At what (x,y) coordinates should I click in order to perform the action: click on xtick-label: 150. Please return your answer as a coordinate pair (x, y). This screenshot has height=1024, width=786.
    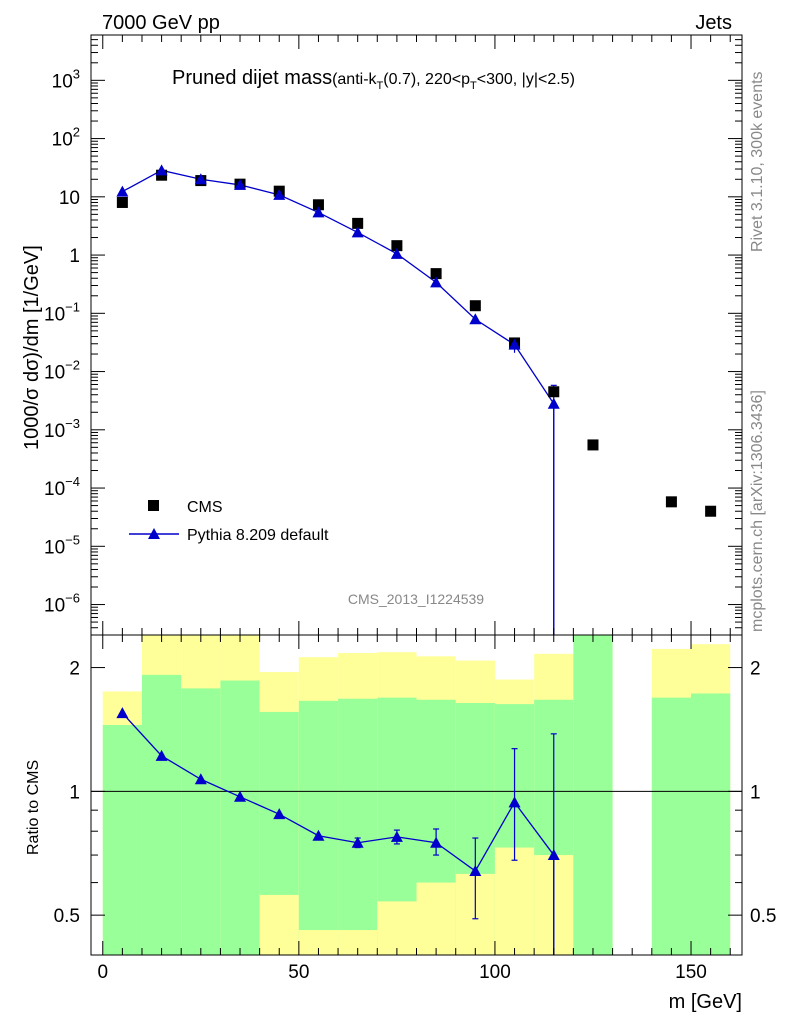
    Looking at the image, I should click on (691, 972).